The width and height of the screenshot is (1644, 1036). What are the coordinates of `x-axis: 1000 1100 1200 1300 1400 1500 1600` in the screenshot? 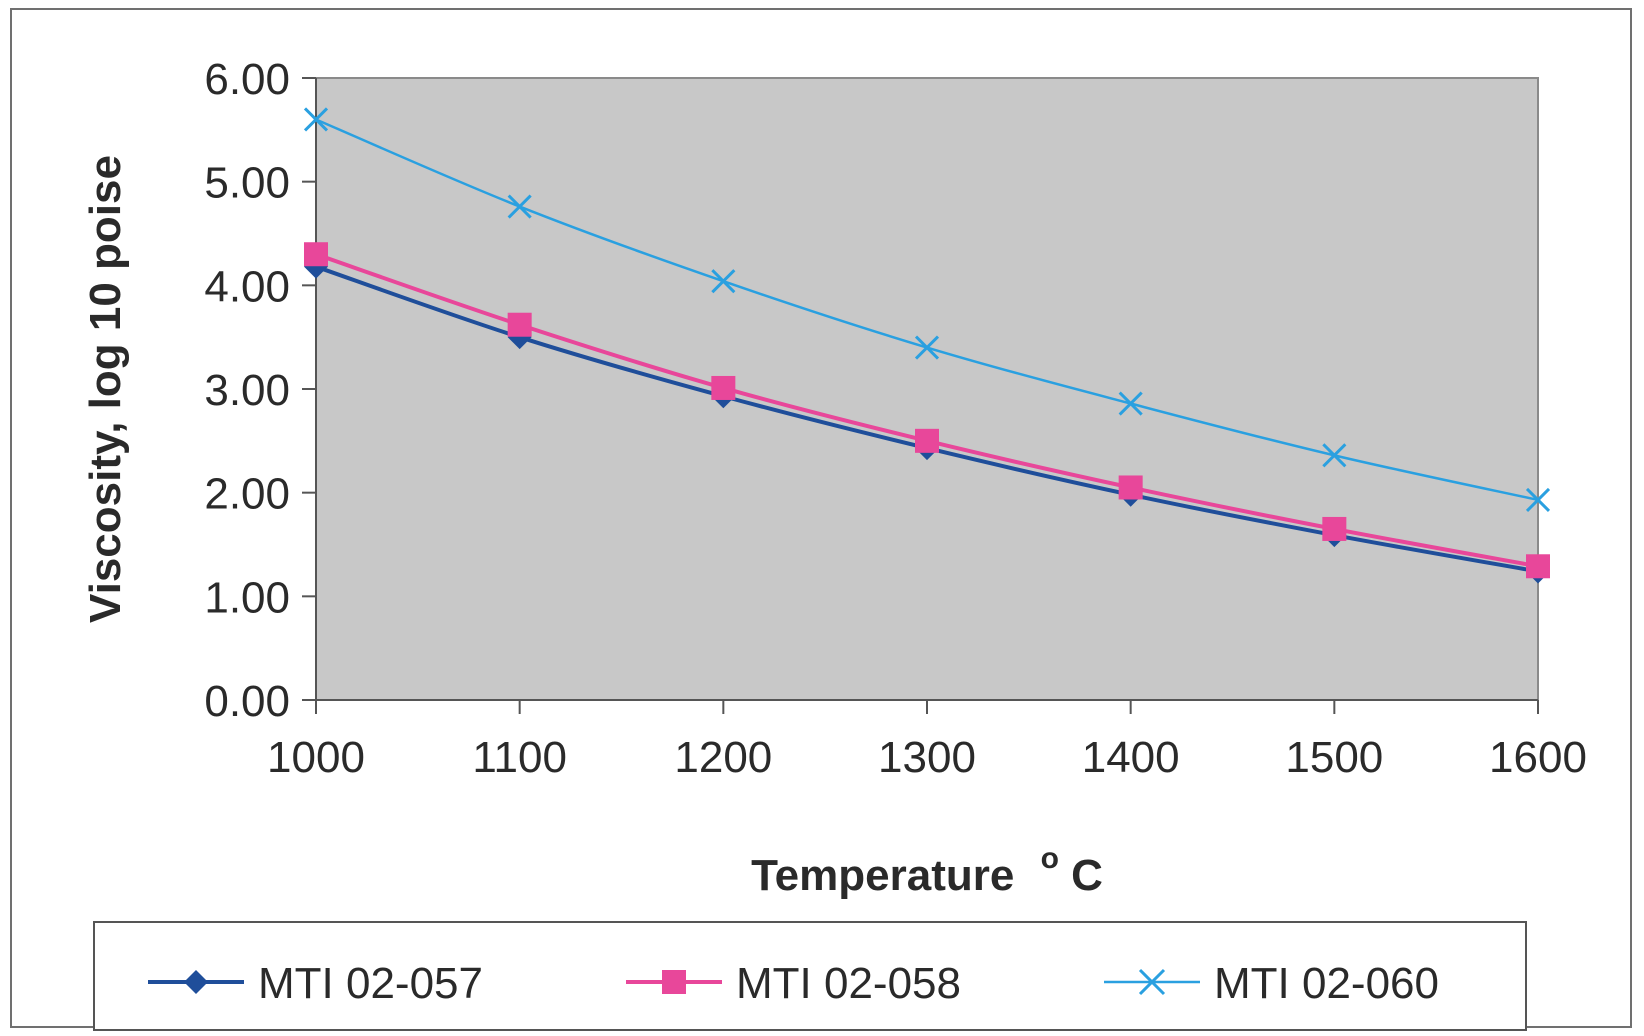 It's located at (927, 740).